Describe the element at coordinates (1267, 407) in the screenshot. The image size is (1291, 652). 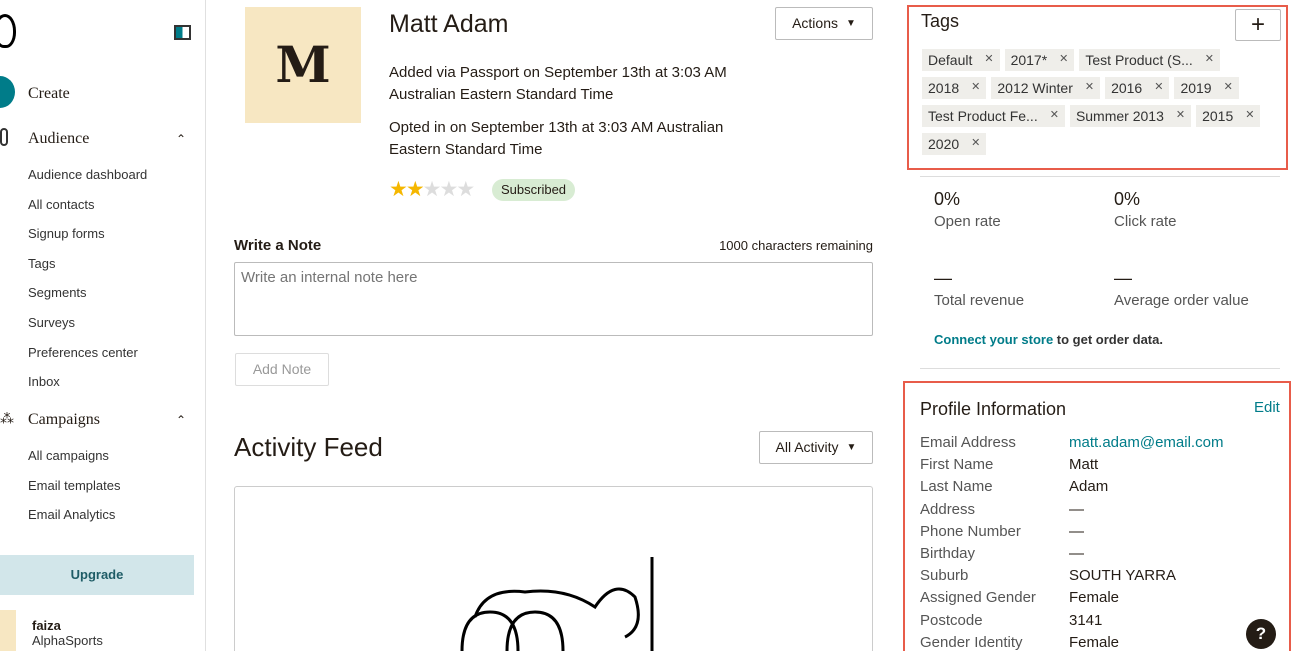
I see `edit-profile-link: Edit` at that location.